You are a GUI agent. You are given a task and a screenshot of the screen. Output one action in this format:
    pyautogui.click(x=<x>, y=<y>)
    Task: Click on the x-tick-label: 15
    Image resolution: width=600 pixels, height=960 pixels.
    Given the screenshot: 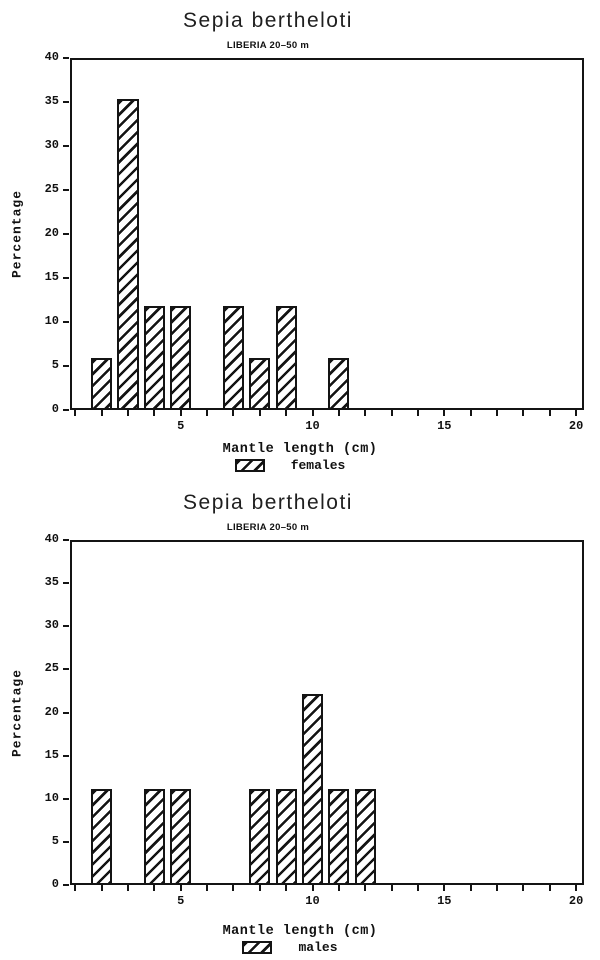 What is the action you would take?
    pyautogui.click(x=444, y=426)
    